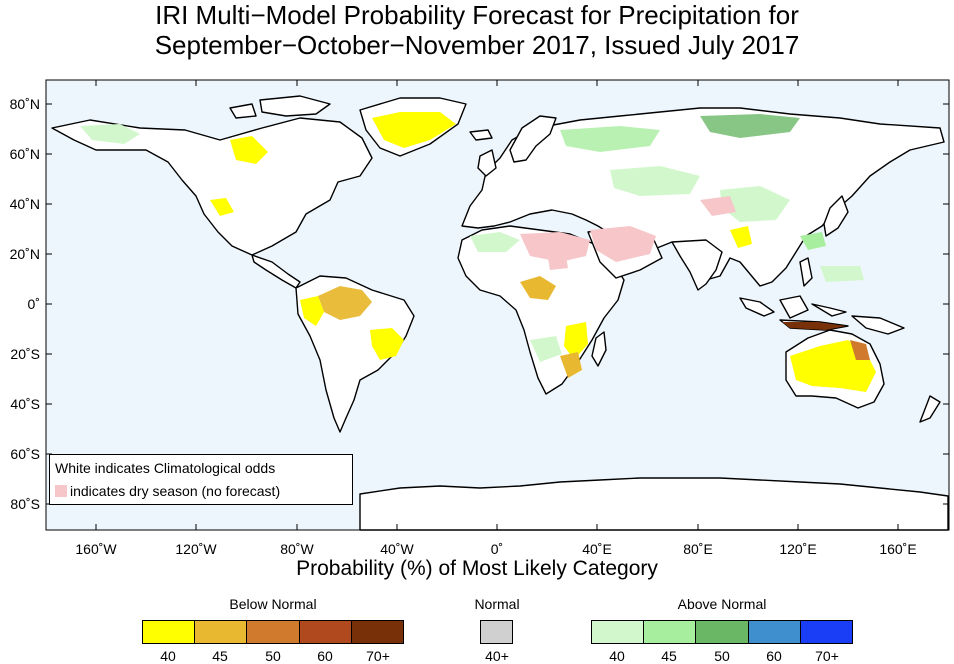 The image size is (954, 664). What do you see at coordinates (555, 247) in the screenshot?
I see `dry-sahara` at bounding box center [555, 247].